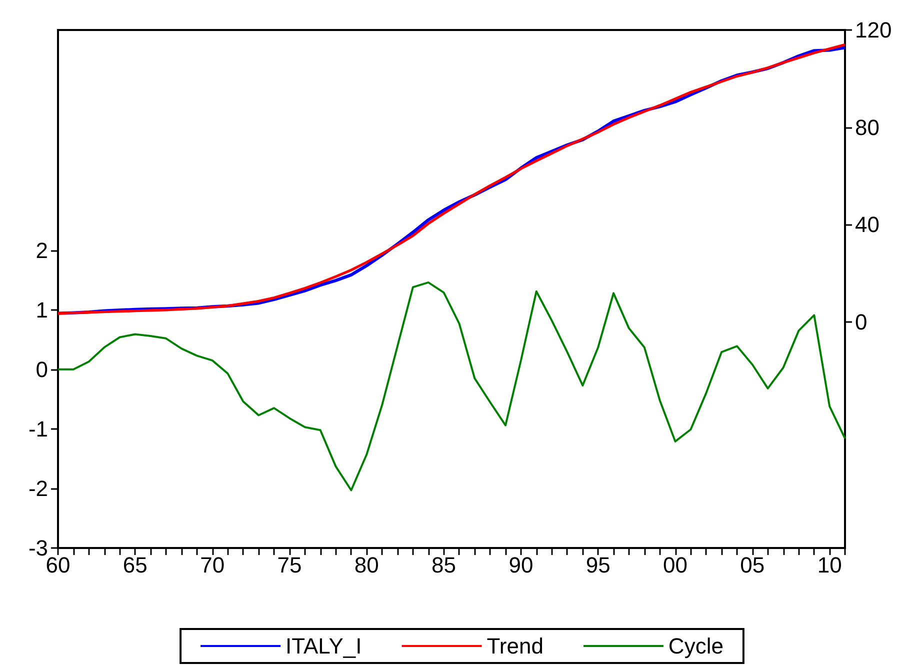  I want to click on x-tick-label: 85, so click(444, 565).